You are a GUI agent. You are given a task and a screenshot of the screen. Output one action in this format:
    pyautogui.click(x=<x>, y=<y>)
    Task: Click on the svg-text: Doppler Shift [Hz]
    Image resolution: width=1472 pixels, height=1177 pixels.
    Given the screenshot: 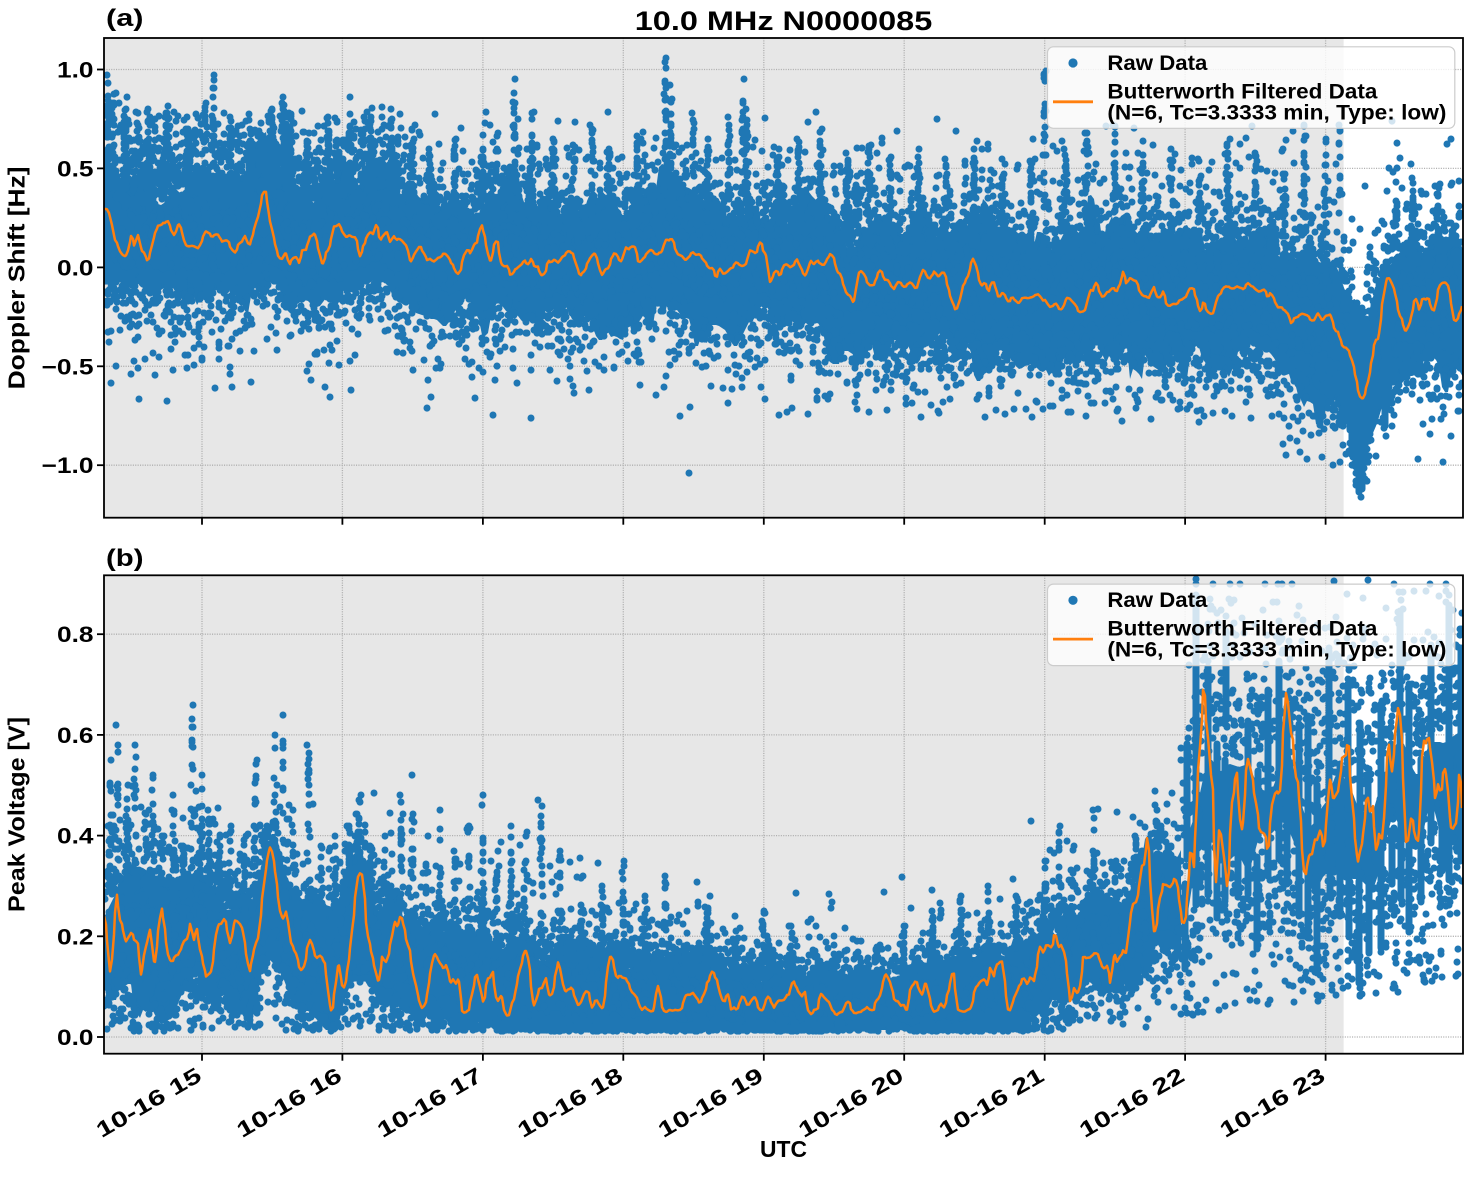 What is the action you would take?
    pyautogui.click(x=17, y=277)
    